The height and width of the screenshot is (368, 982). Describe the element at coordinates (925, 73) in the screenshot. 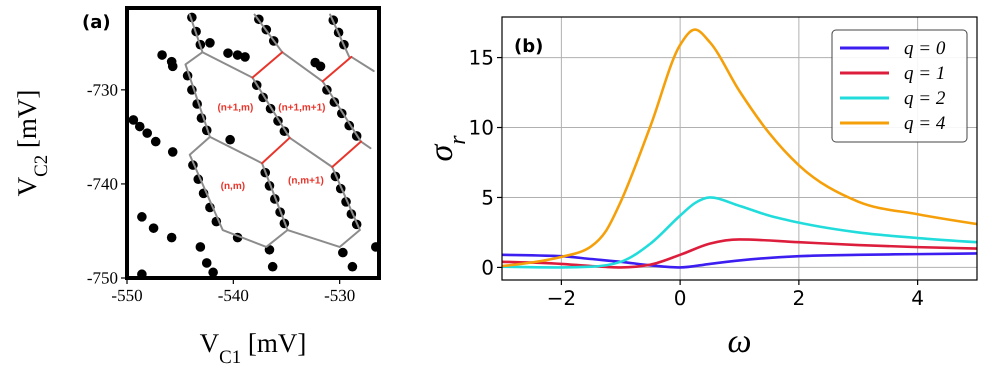

I see `legend-label: q = 1` at that location.